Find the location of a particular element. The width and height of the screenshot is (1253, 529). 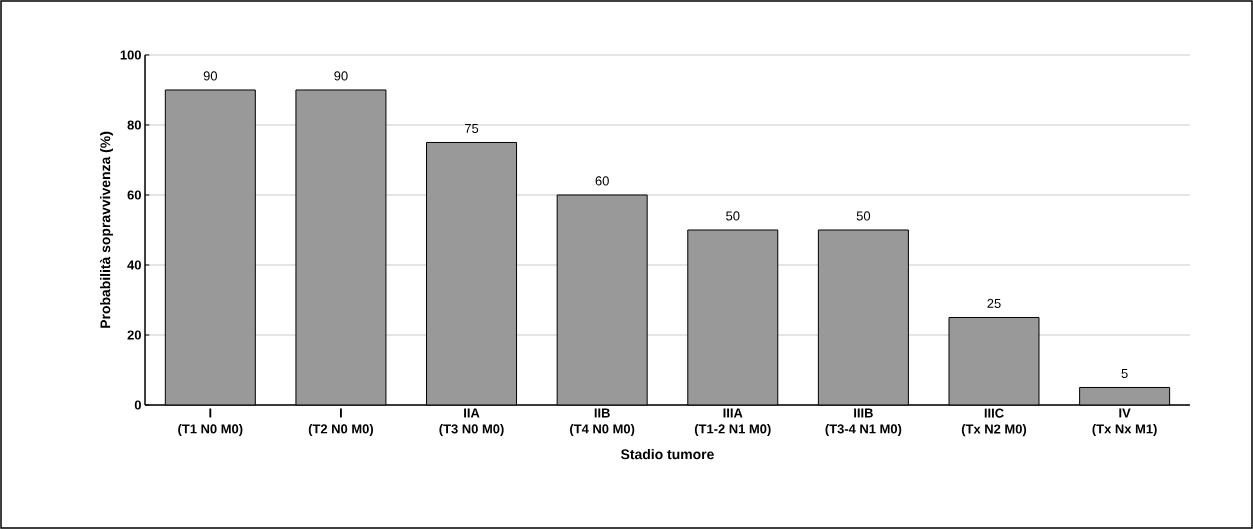

x-axis-title: Stadio tumore is located at coordinates (667, 454).